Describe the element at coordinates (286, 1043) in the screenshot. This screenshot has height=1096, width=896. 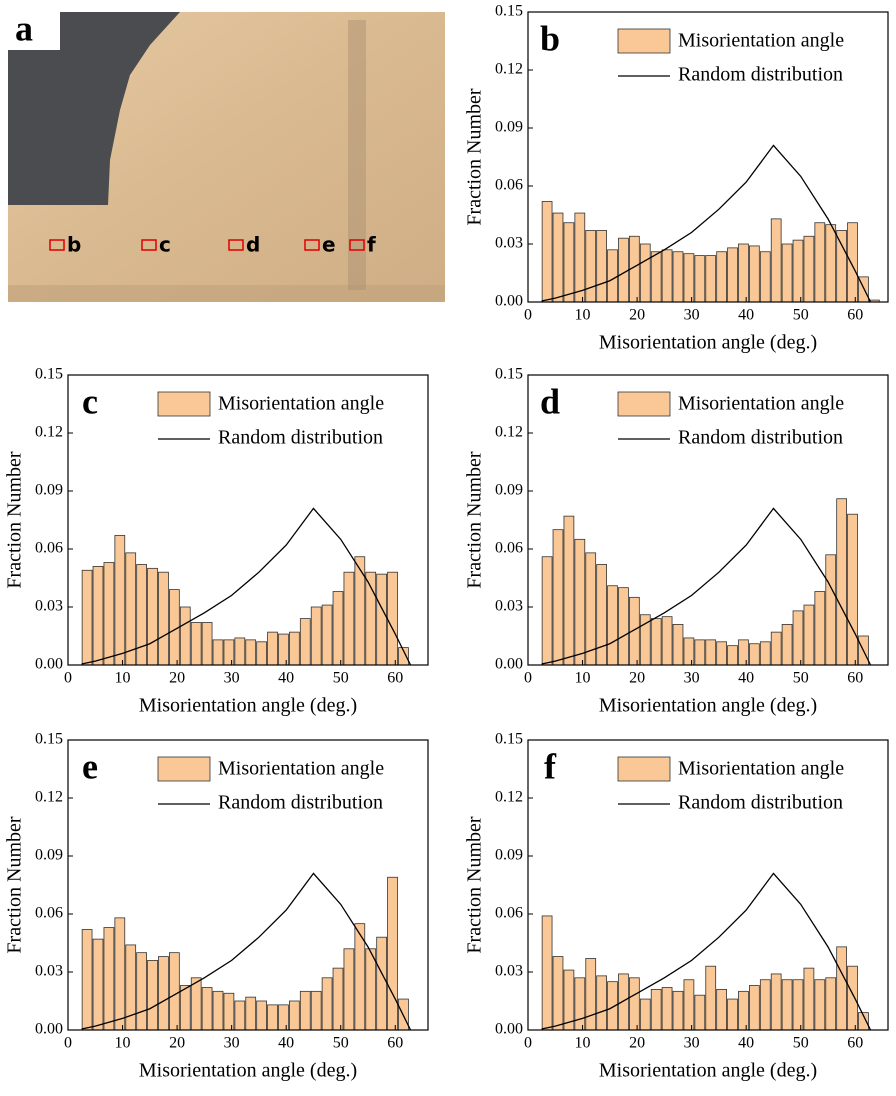
I see `x-tick-label: 40` at that location.